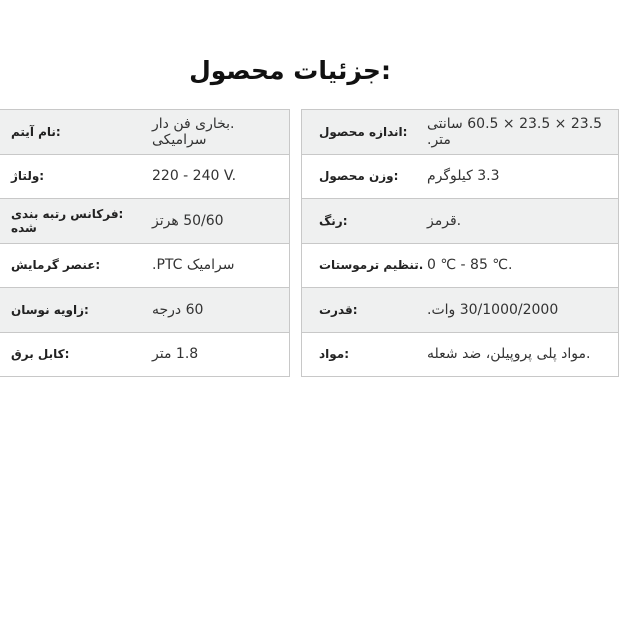  What do you see at coordinates (221, 310) in the screenshot?
I see `spec-value: 60 درجه` at bounding box center [221, 310].